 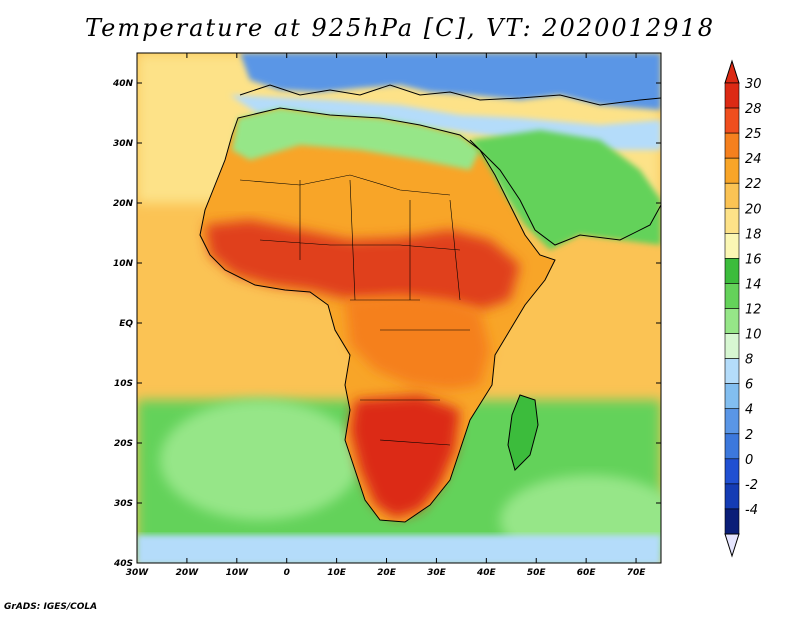 What do you see at coordinates (749, 360) in the screenshot?
I see `colorbar-label: 8` at bounding box center [749, 360].